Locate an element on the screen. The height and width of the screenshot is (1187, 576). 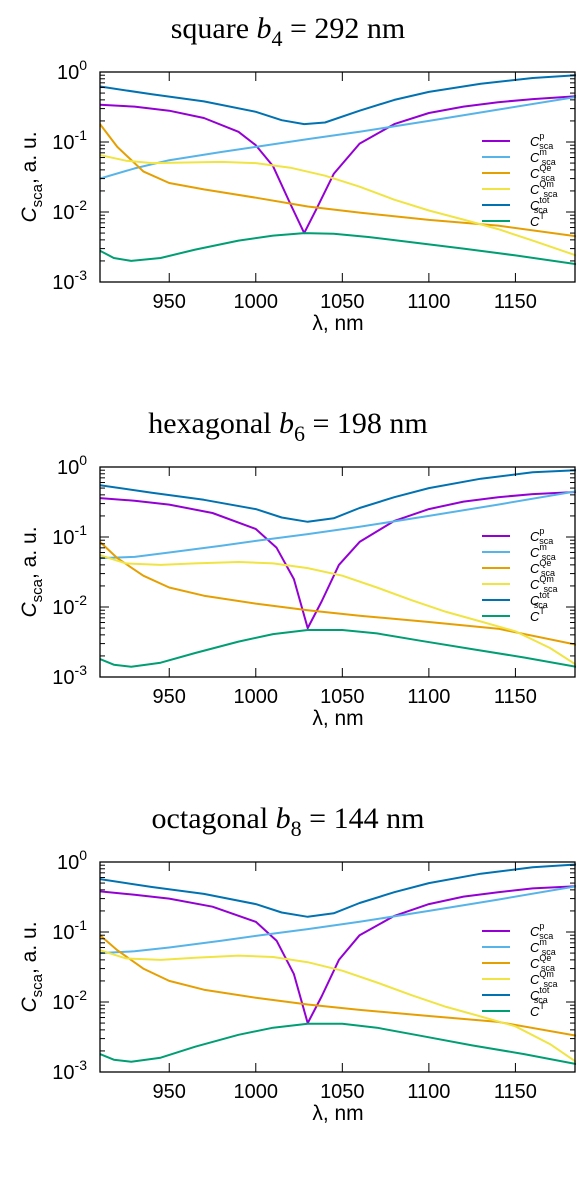
y-tick-label: 10⁻³ is located at coordinates (69, 280).